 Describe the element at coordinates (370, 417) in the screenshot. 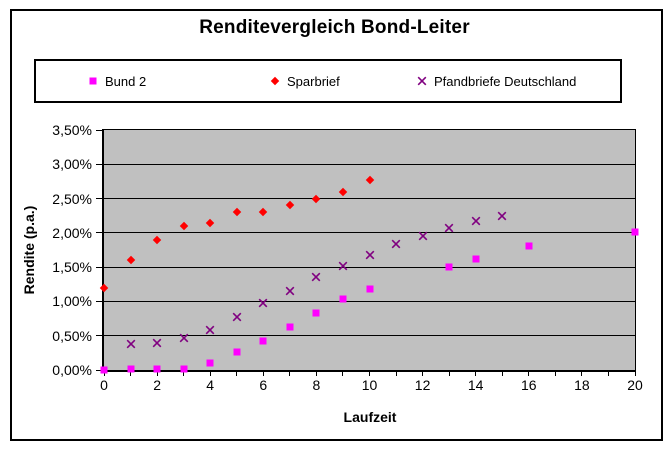

I see `x-axis-title: Laufzeit` at that location.